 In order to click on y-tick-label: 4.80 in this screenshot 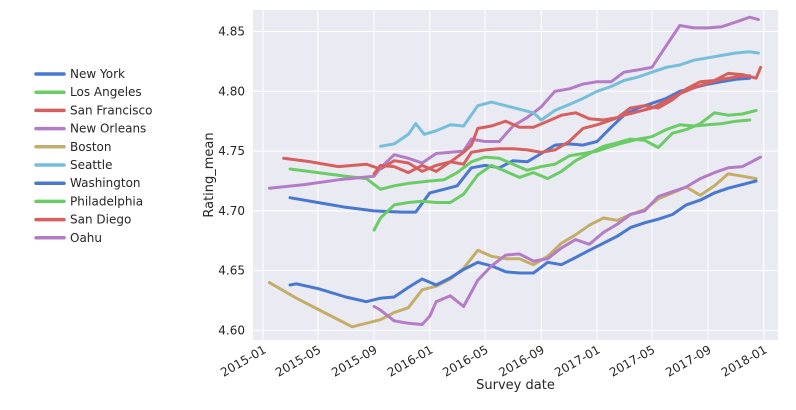, I will do `click(231, 91)`.